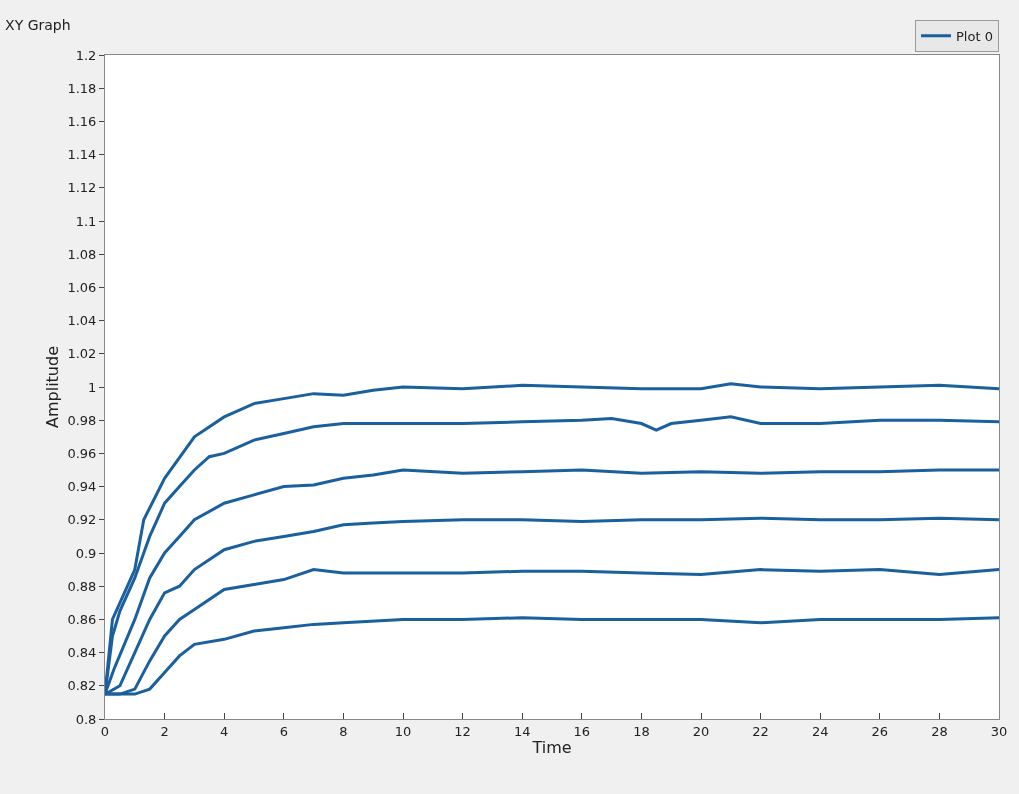 This screenshot has width=1019, height=794. Describe the element at coordinates (551, 748) in the screenshot. I see `x-axis-title: Time` at that location.